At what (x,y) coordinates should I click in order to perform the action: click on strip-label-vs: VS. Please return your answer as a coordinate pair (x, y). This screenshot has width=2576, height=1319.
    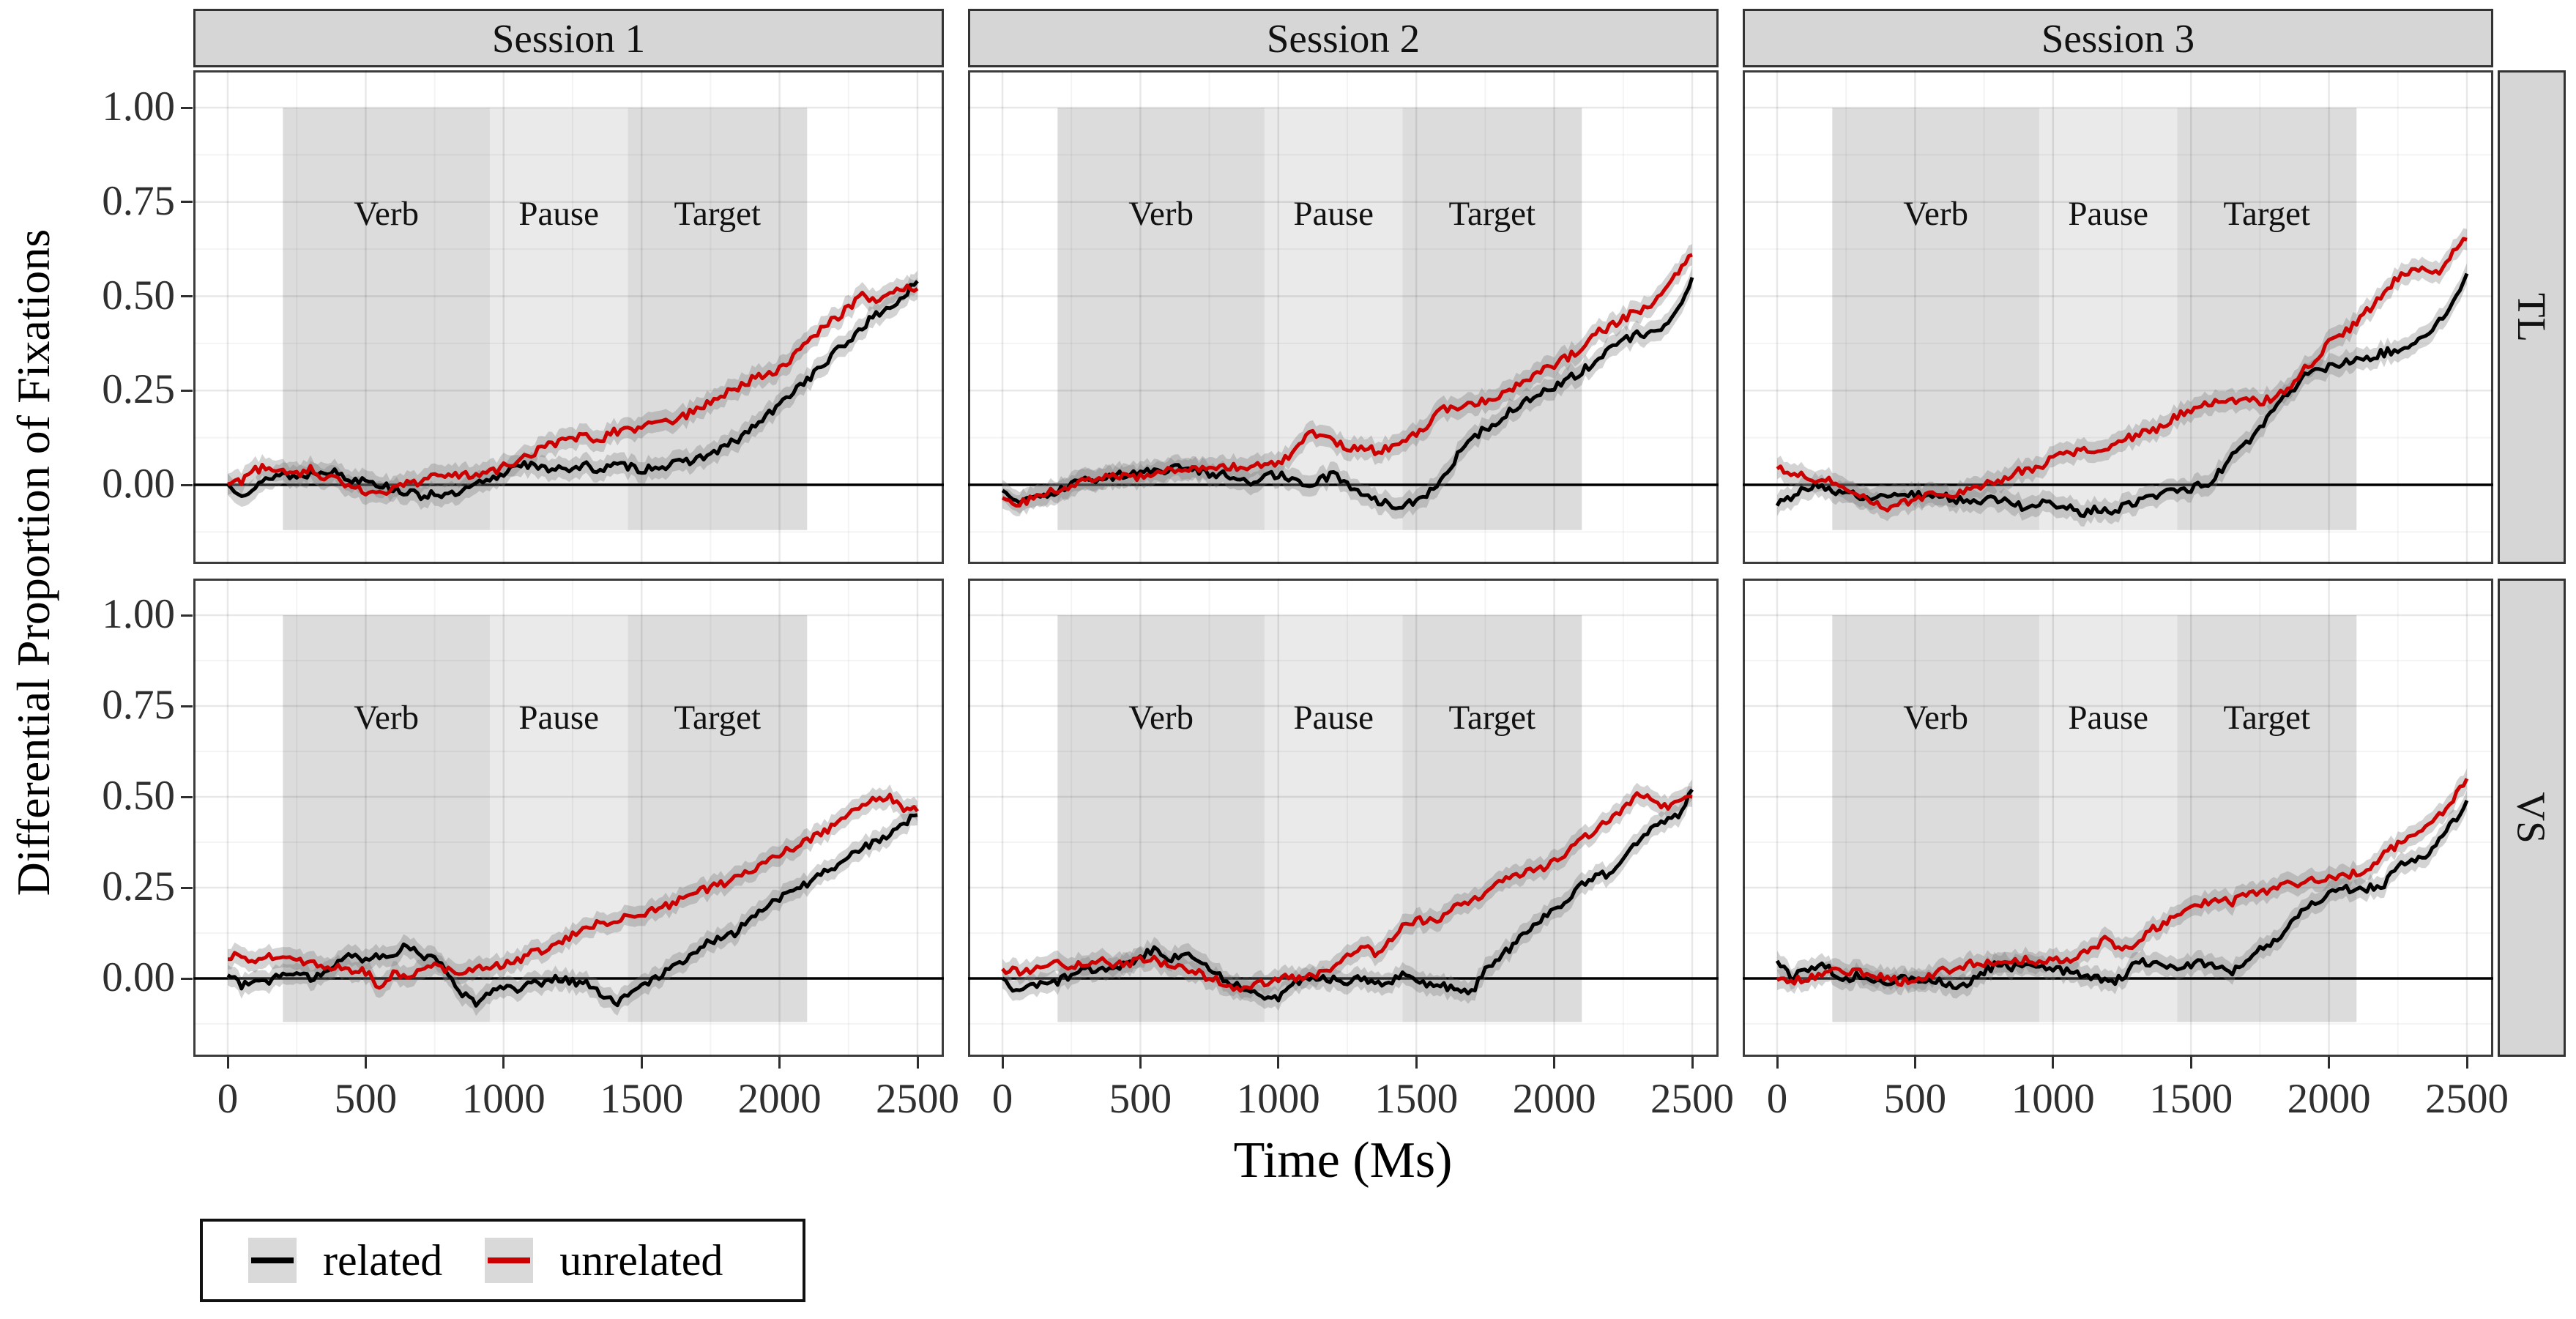
    Looking at the image, I should click on (2531, 818).